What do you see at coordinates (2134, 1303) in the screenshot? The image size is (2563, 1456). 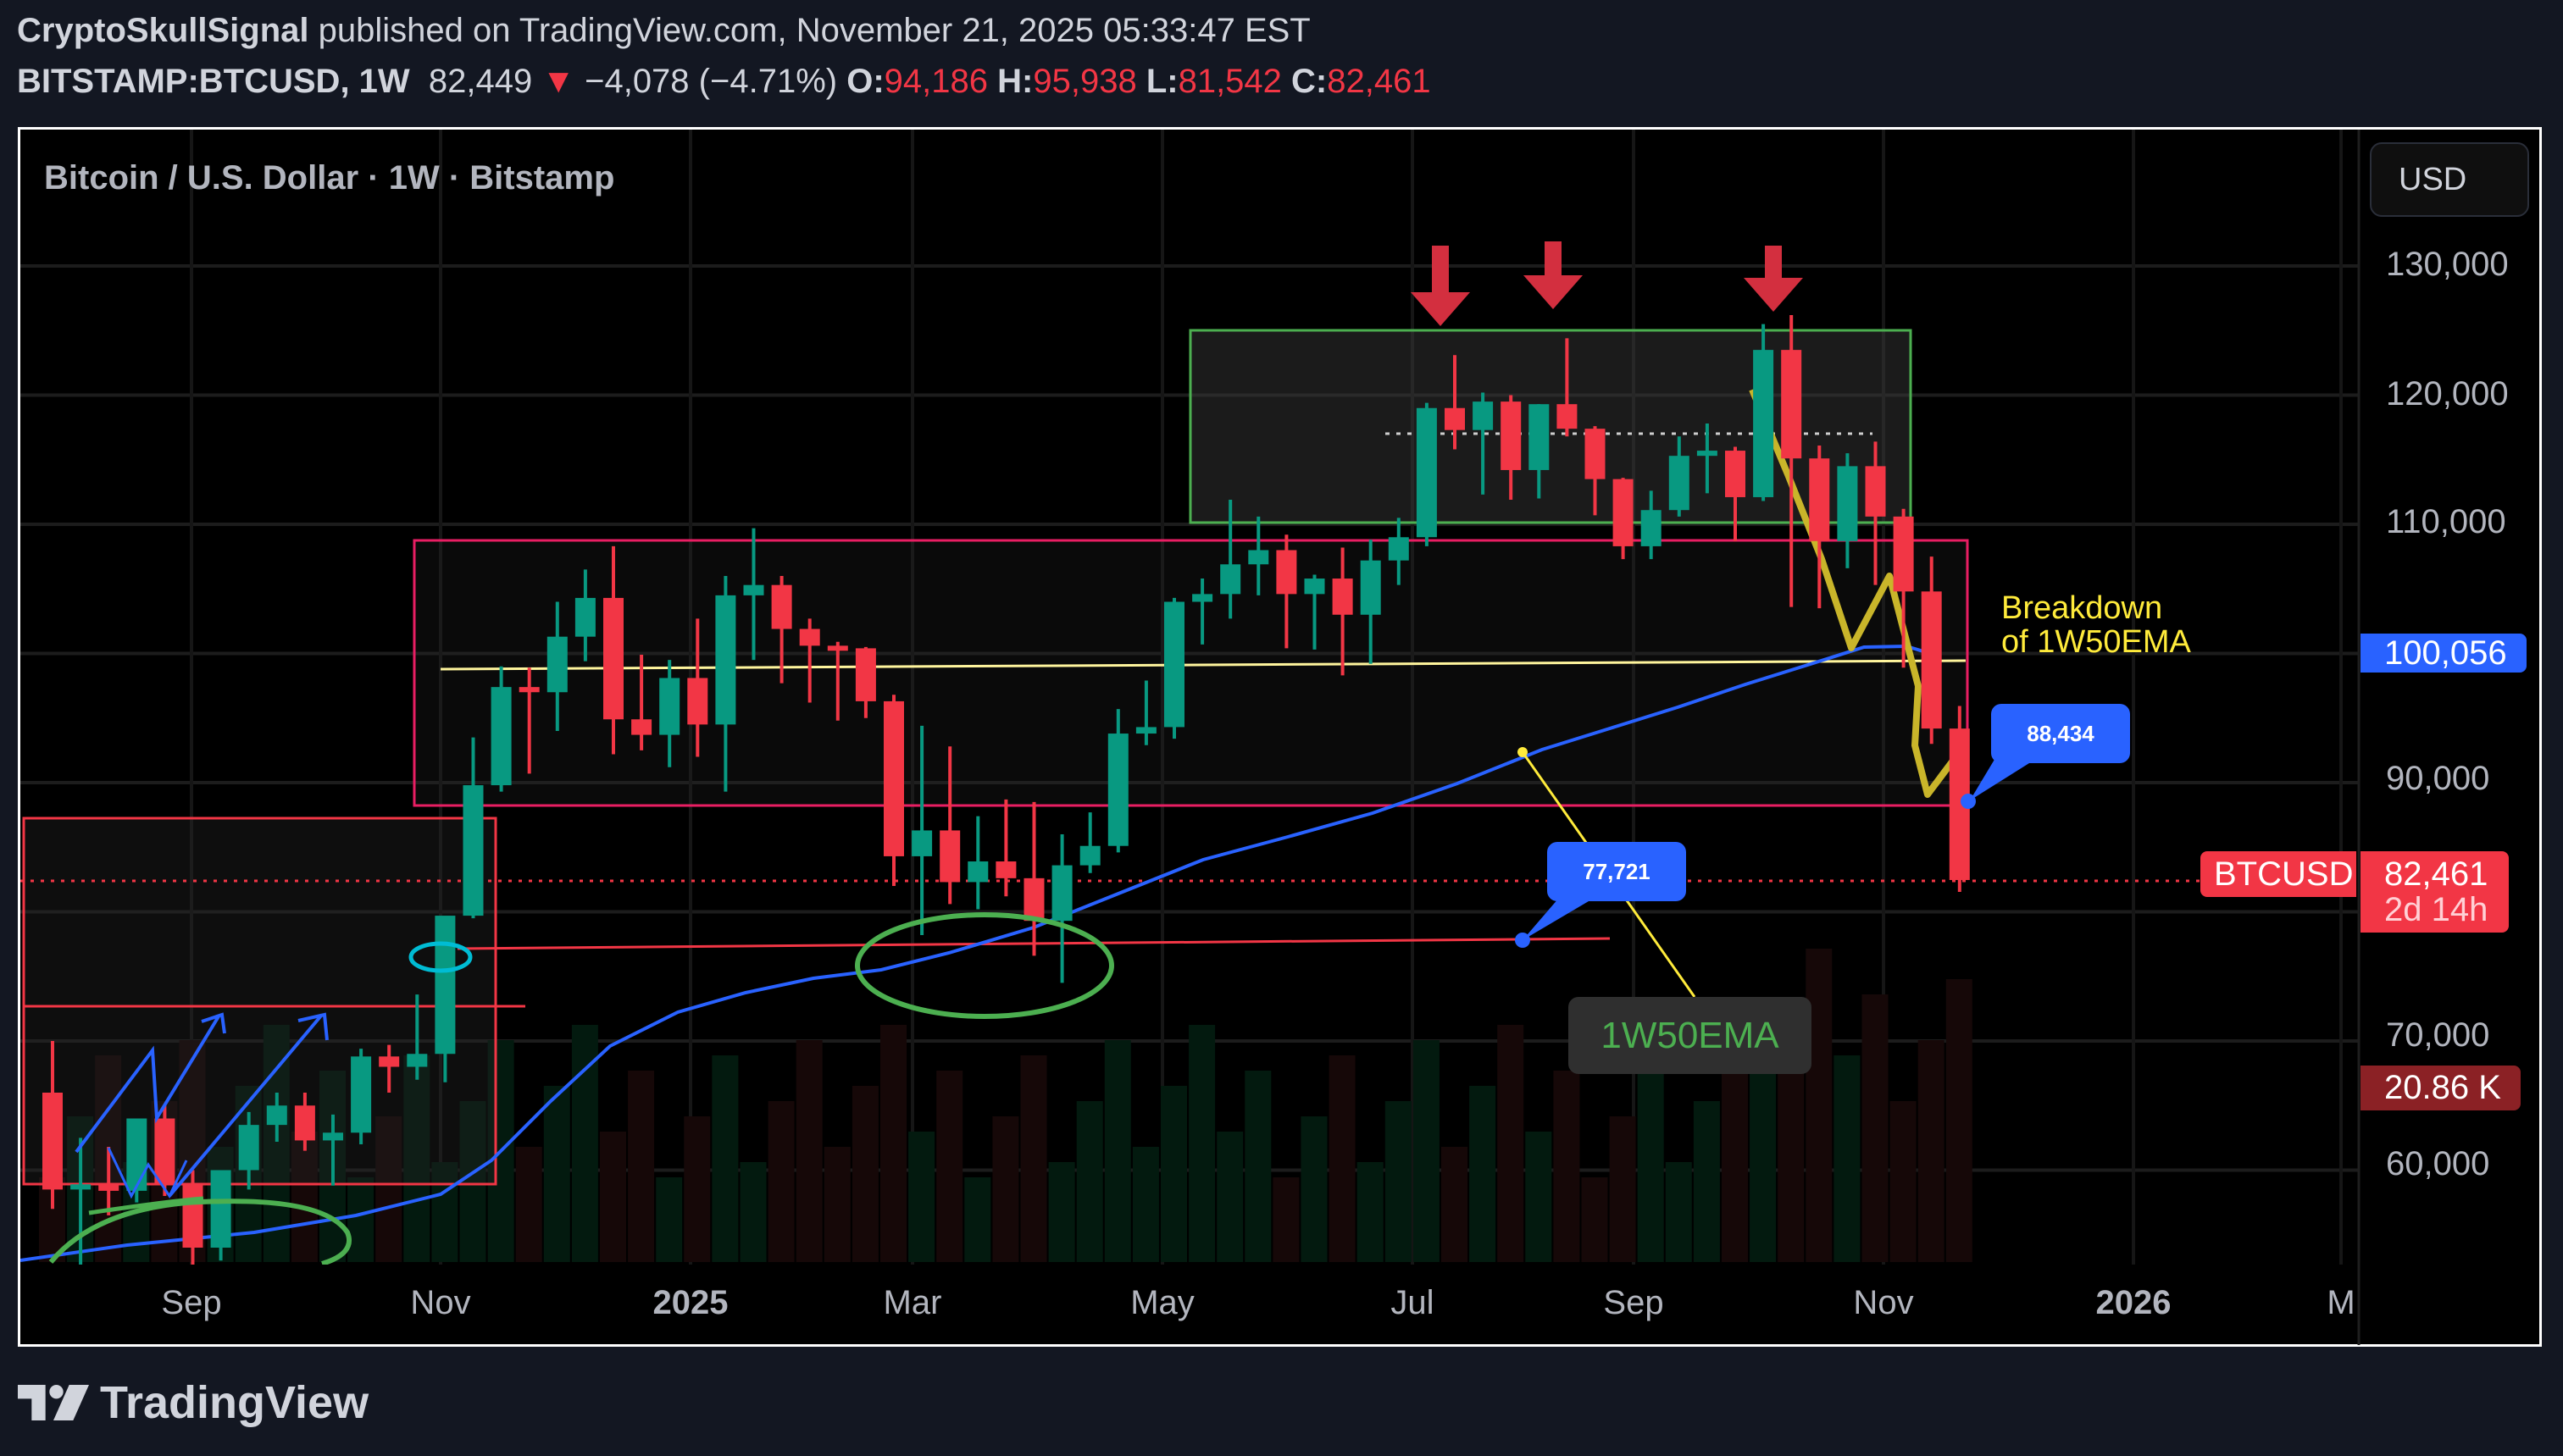 I see `x-tick: 2026` at bounding box center [2134, 1303].